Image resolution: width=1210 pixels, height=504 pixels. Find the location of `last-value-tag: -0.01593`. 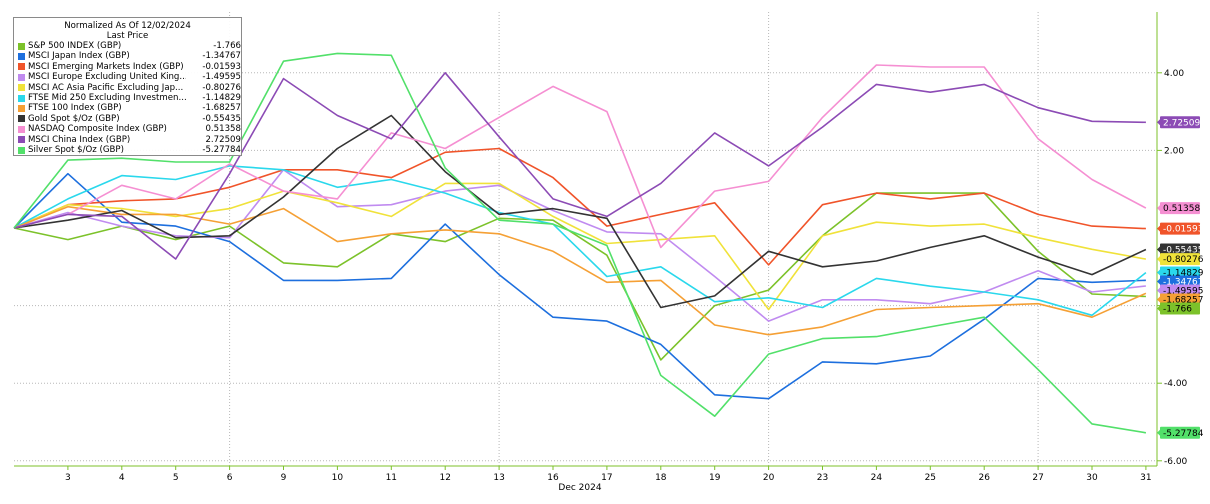

last-value-tag: -0.01593 is located at coordinates (1180, 228).